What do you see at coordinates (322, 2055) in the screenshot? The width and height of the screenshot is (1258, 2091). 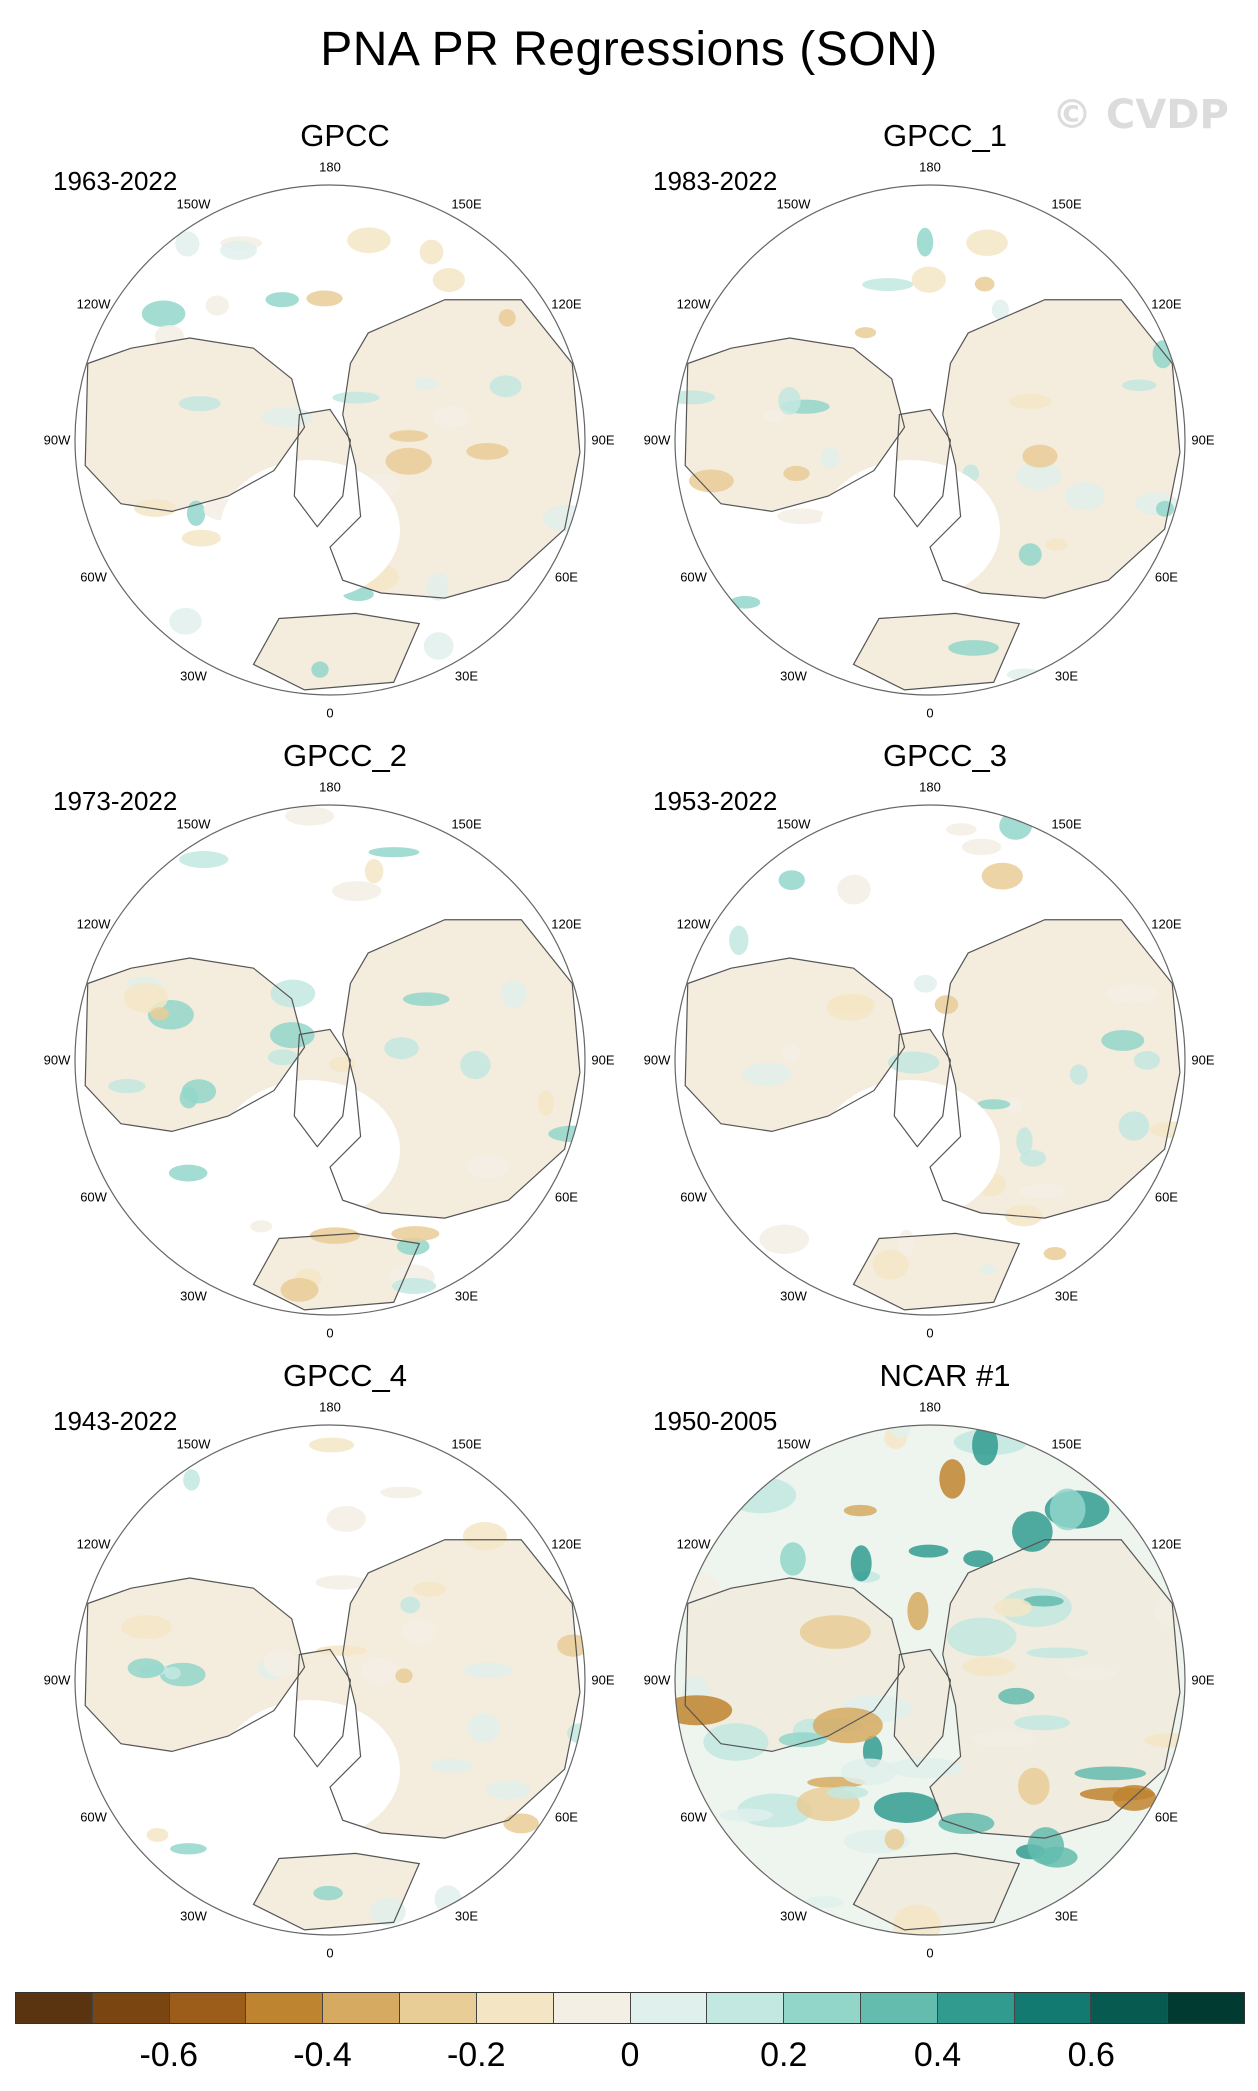 I see `colorbar-tick-label: -0.4` at bounding box center [322, 2055].